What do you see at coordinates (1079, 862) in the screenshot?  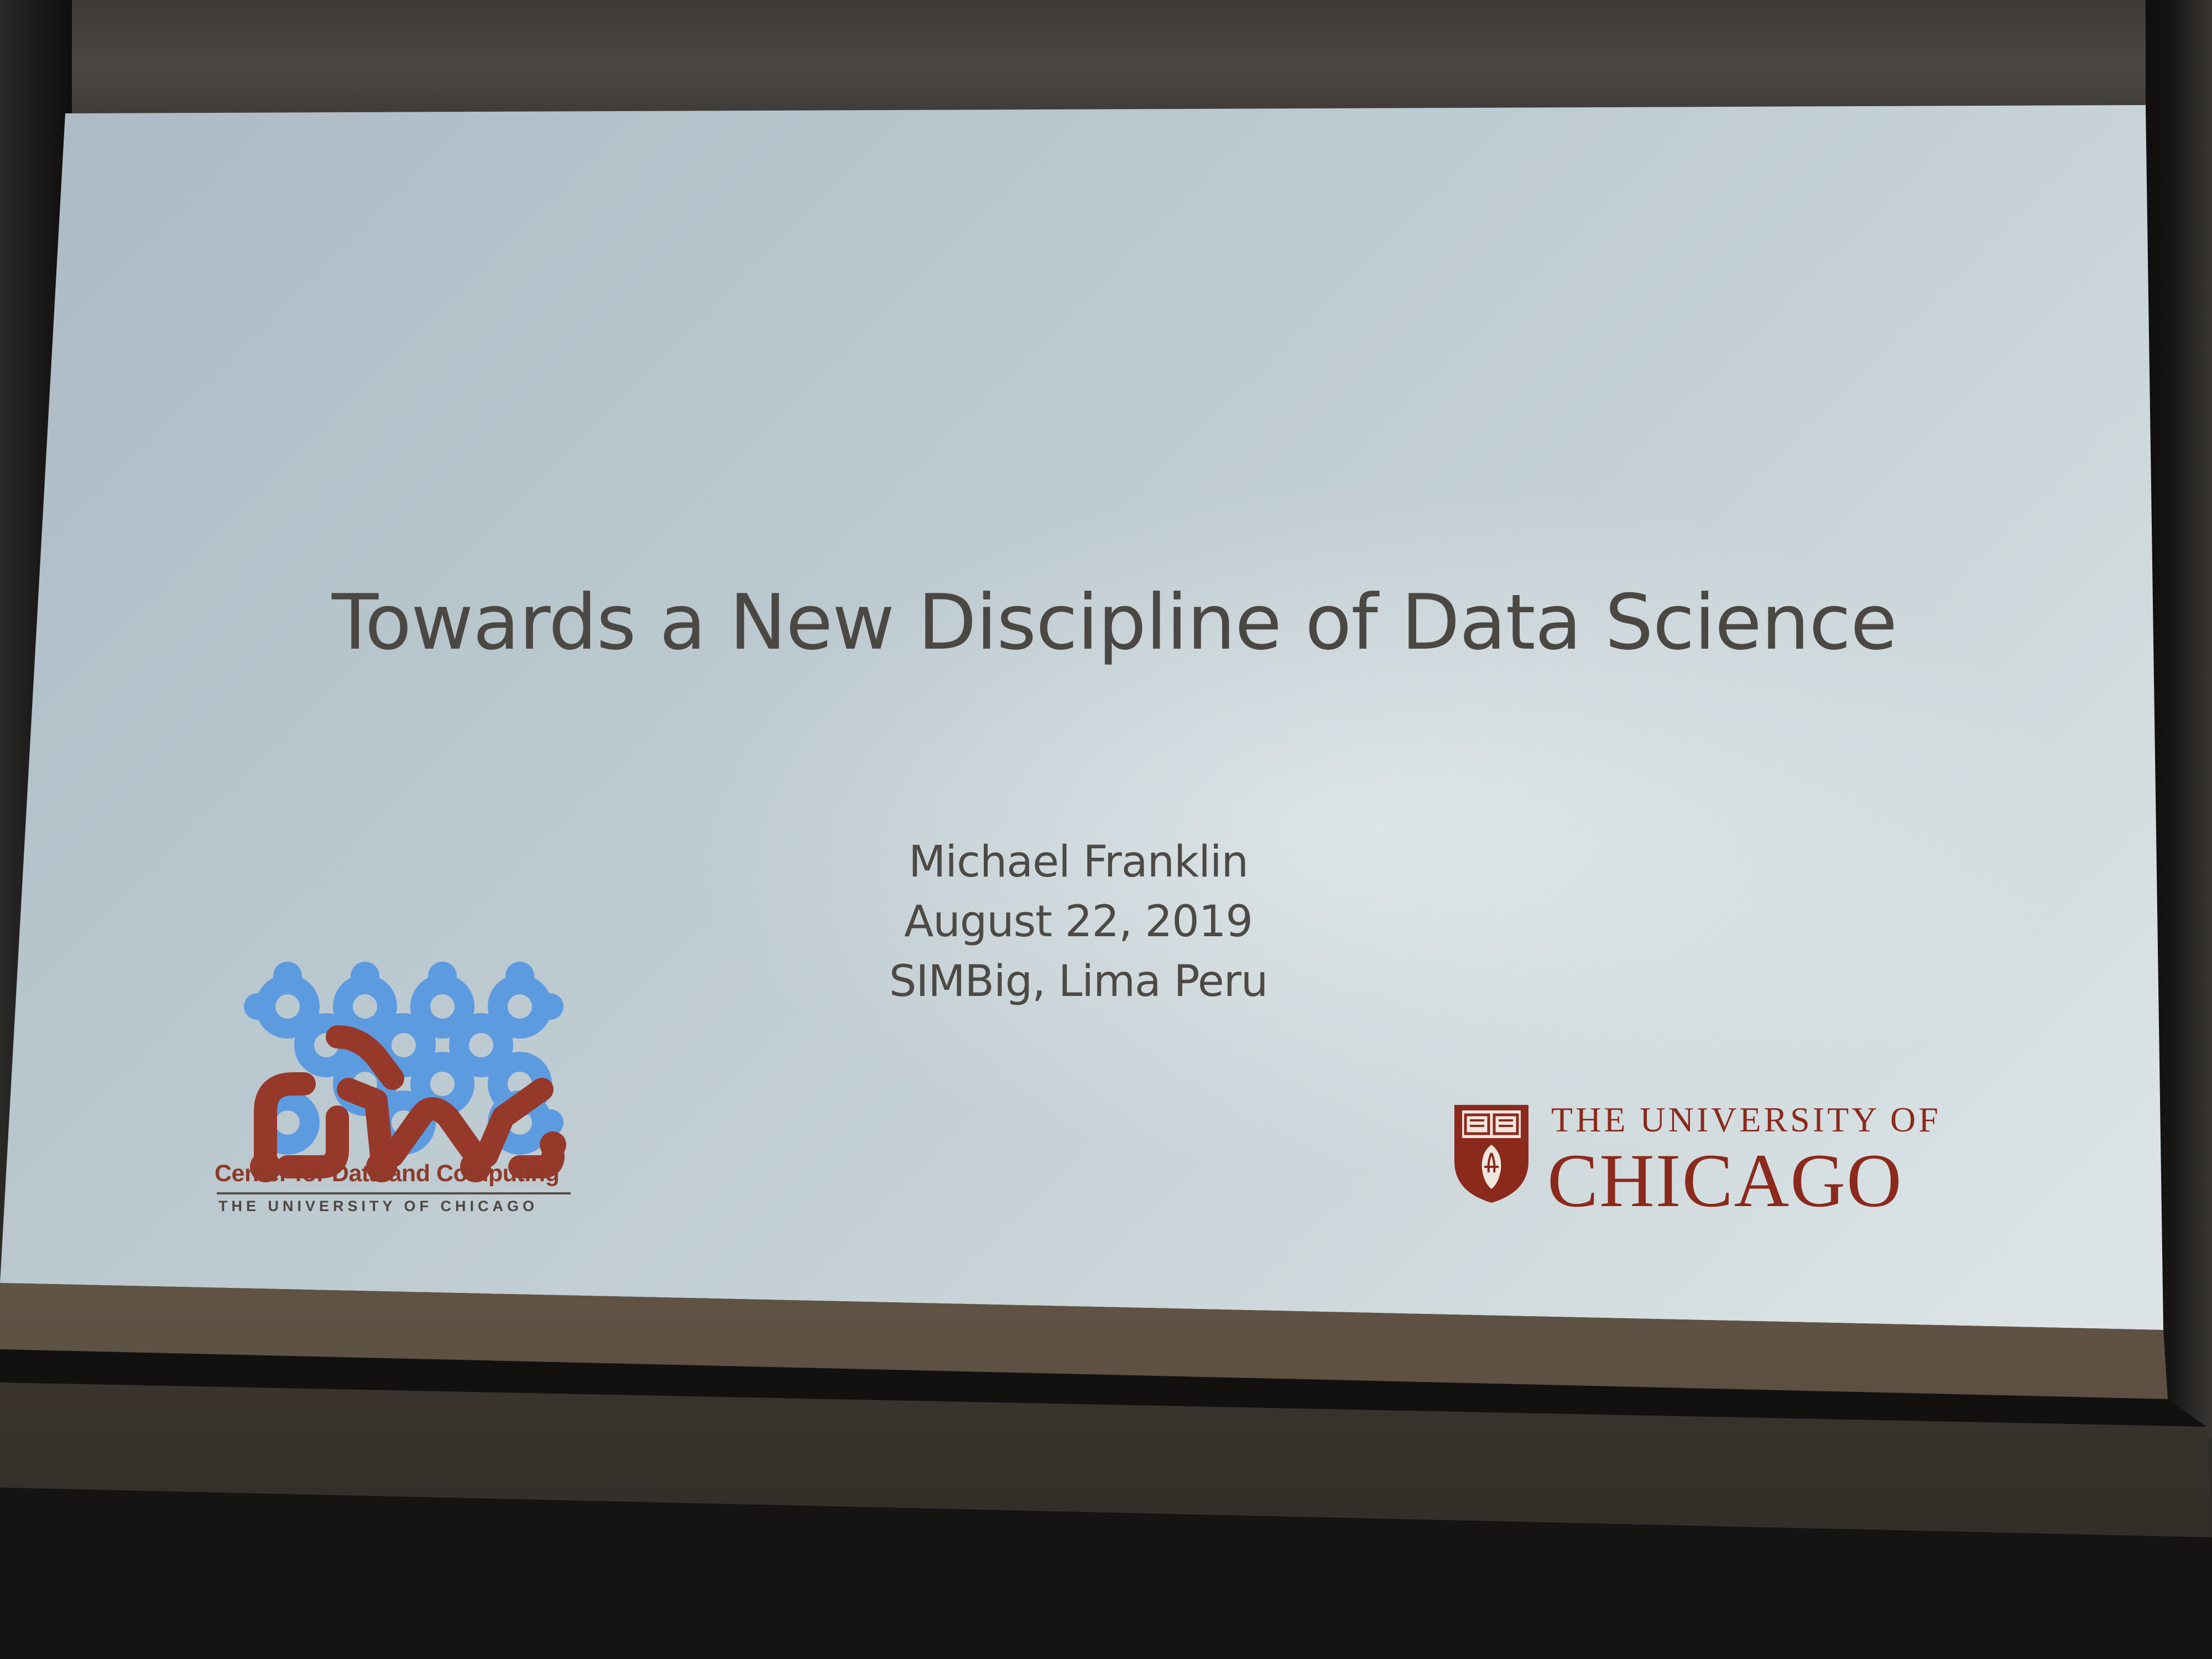 I see `presenter-name: Michael Franklin` at bounding box center [1079, 862].